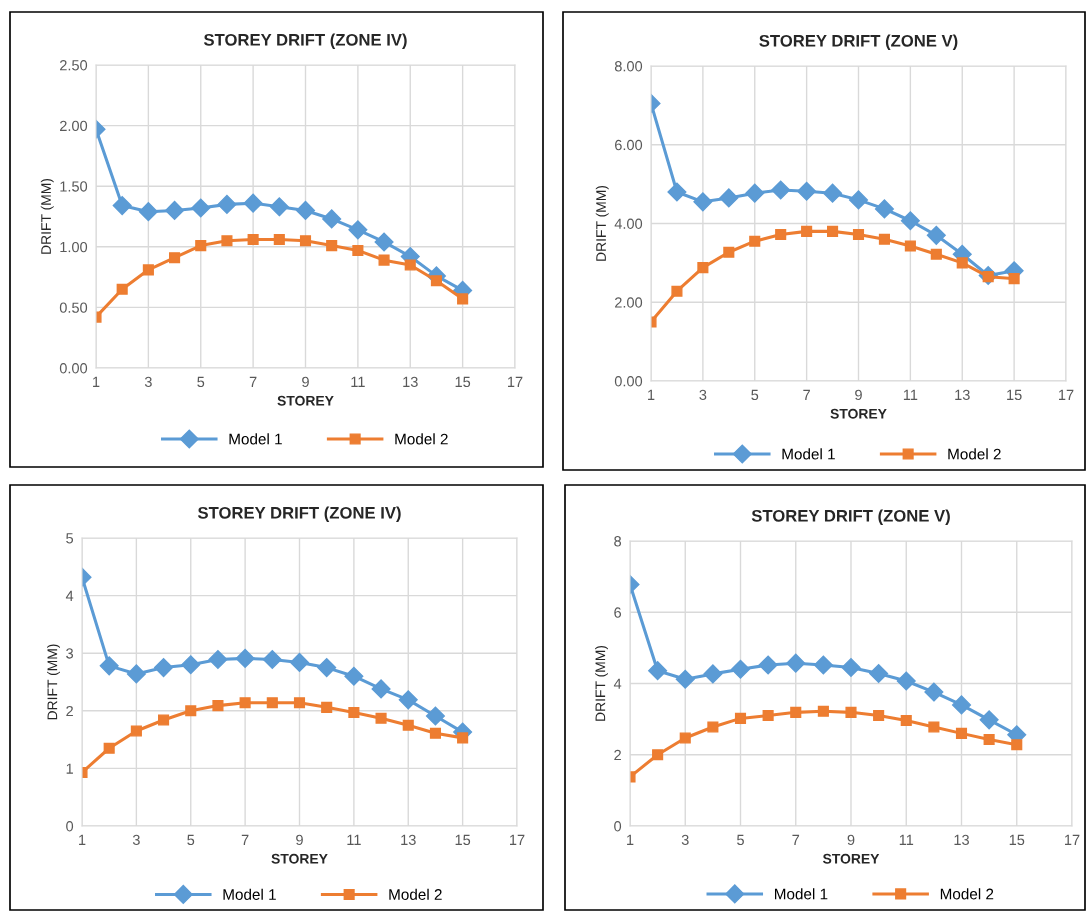  I want to click on legend-label: Model 1, so click(801, 894).